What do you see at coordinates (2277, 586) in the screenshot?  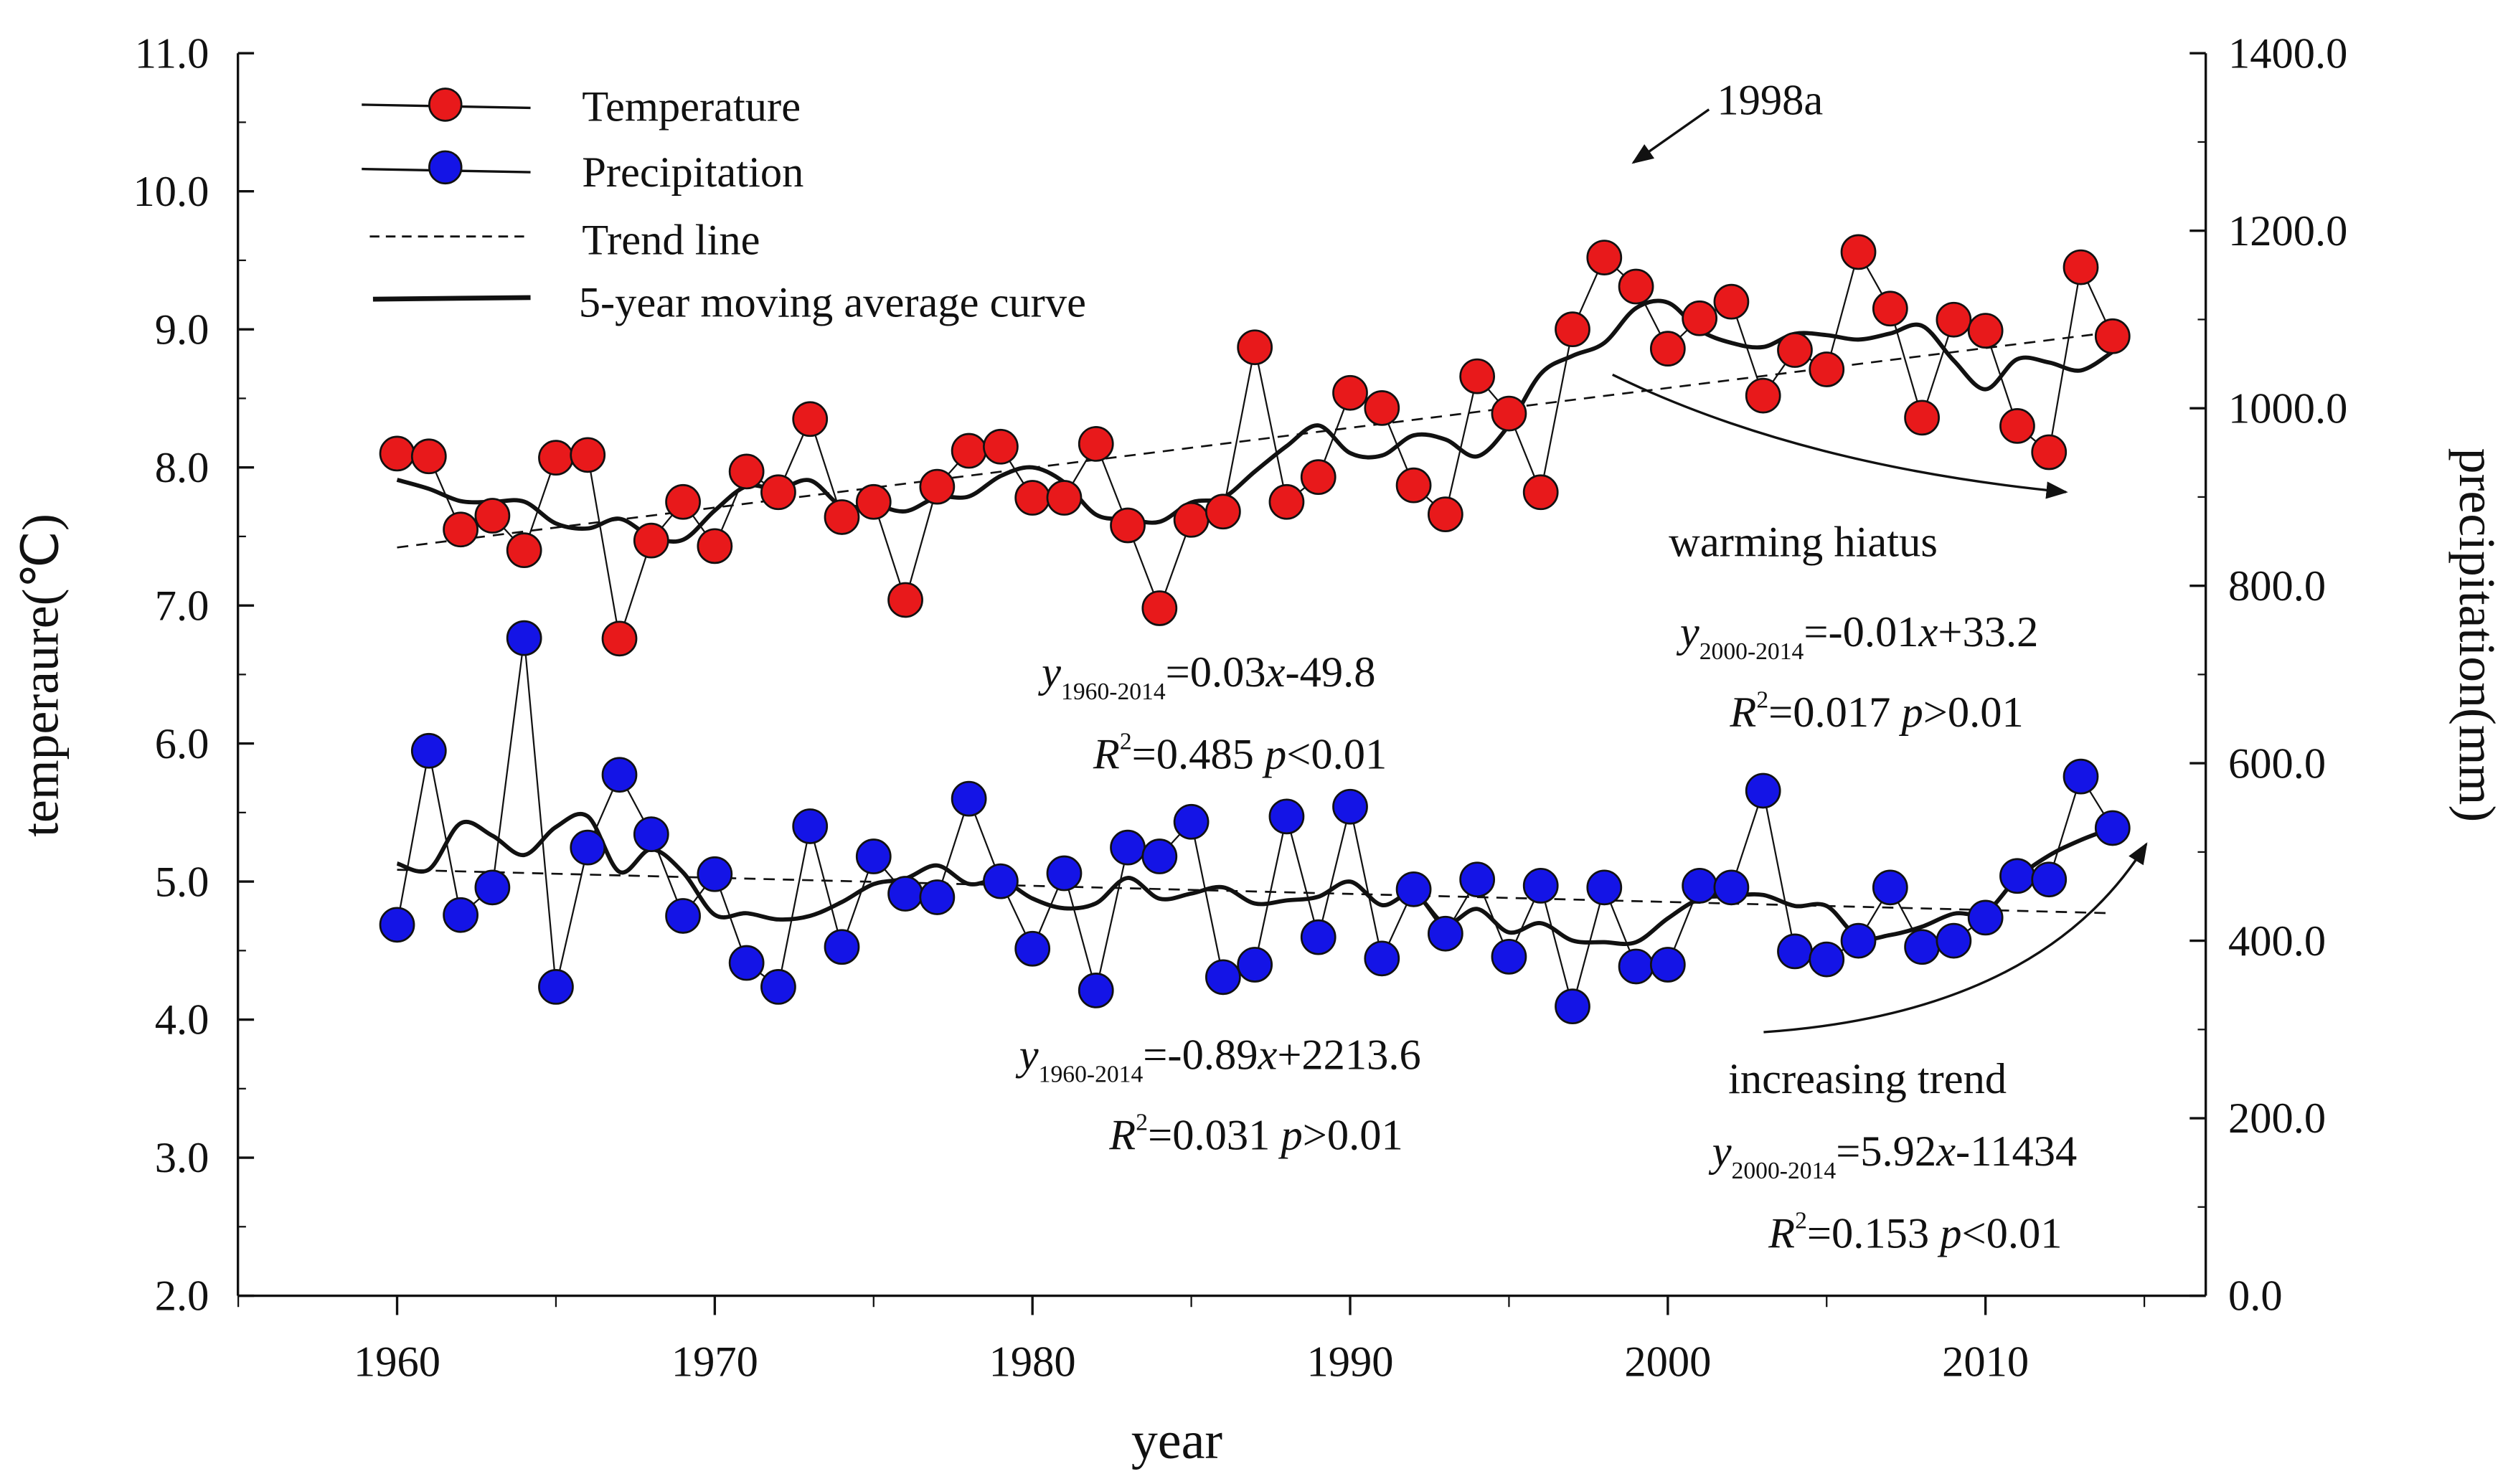 I see `y2-tick-label: 800.0` at bounding box center [2277, 586].